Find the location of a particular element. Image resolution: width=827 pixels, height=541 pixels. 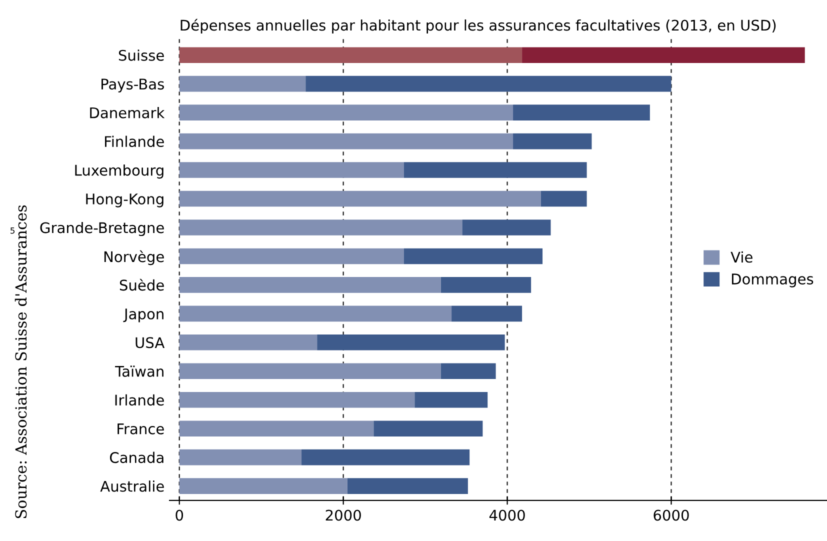

y-tick-label: Norvège is located at coordinates (134, 258).